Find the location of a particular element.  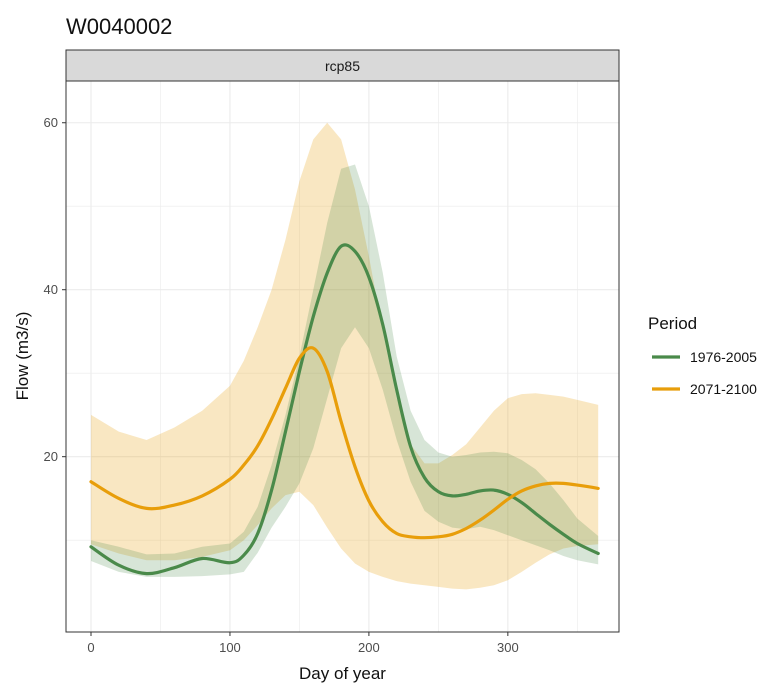

y-axis: 20 40 60 is located at coordinates (55, 289).